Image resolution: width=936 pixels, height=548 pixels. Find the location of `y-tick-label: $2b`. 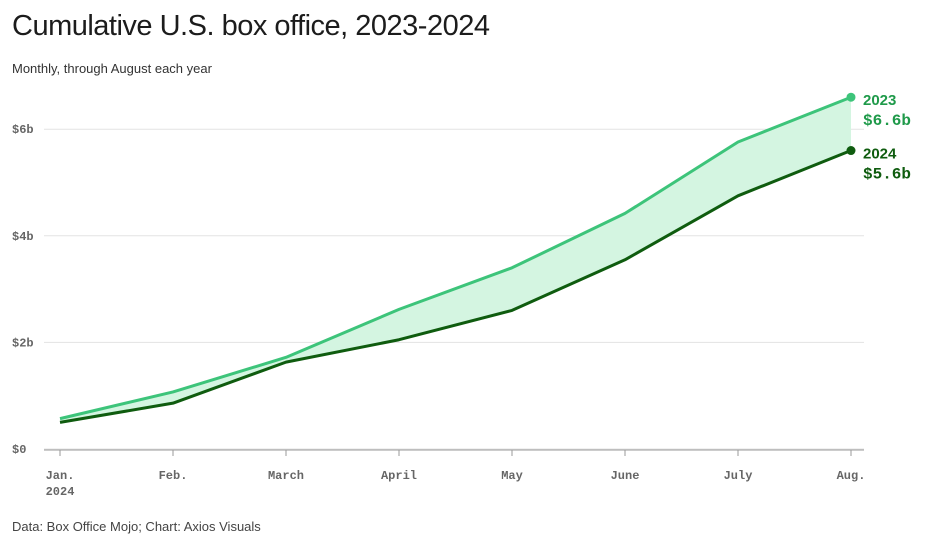

y-tick-label: $2b is located at coordinates (23, 343).